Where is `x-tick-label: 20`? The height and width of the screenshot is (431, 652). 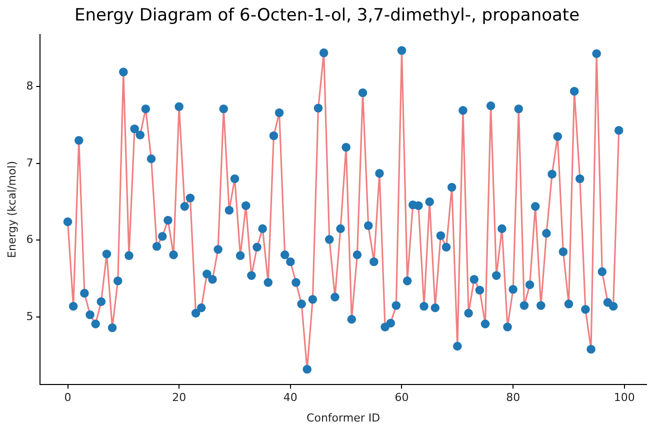
x-tick-label: 20 is located at coordinates (179, 397).